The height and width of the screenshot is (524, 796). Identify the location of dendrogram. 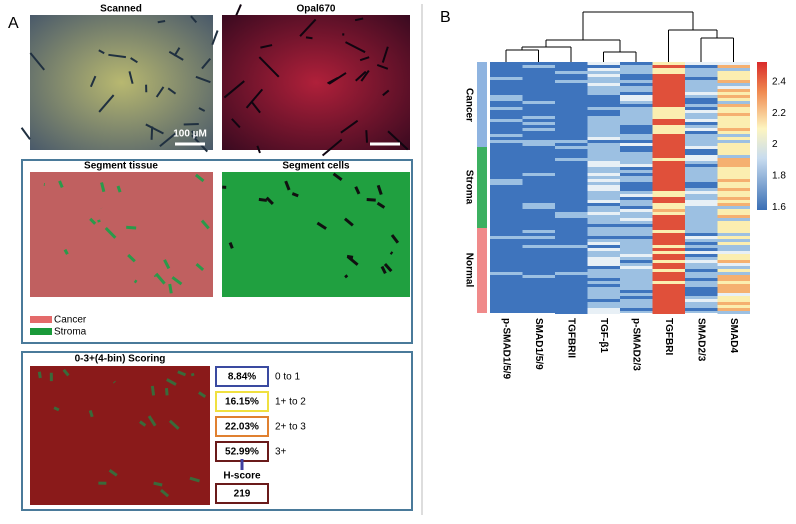
(620, 37).